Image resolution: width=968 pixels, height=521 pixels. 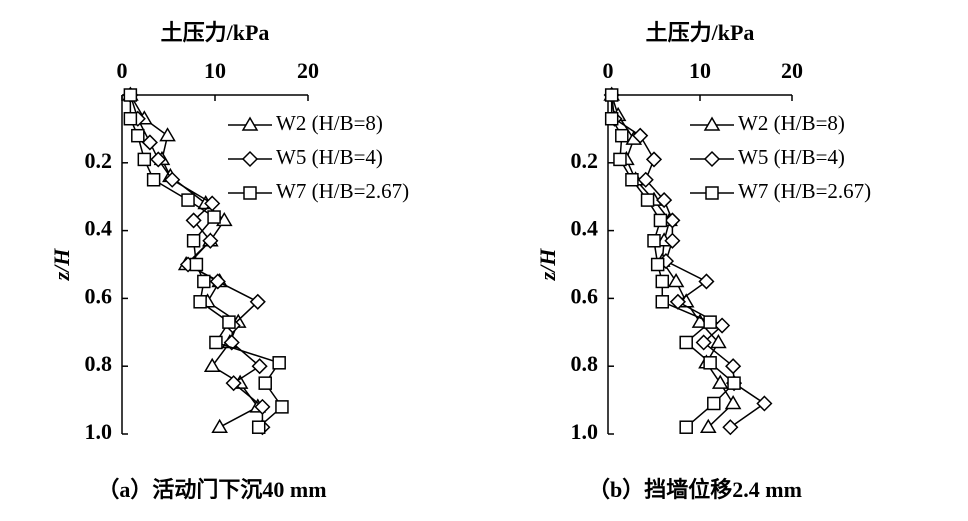 I want to click on caption: （b）挡墙位移2.4 mm, so click(x=695, y=489).